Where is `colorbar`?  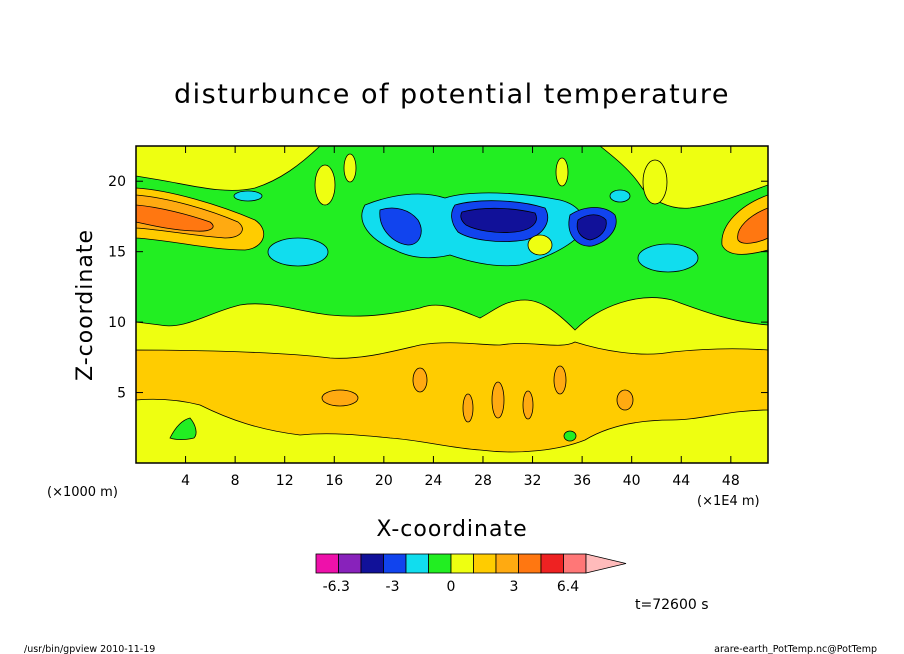 colorbar is located at coordinates (471, 563).